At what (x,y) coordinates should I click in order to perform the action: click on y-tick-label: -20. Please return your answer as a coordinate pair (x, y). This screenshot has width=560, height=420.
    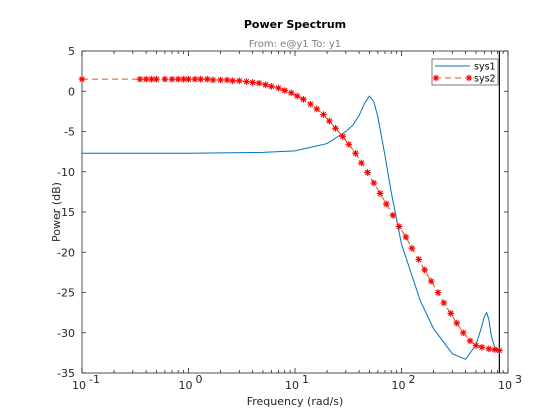
    Looking at the image, I should click on (66, 252).